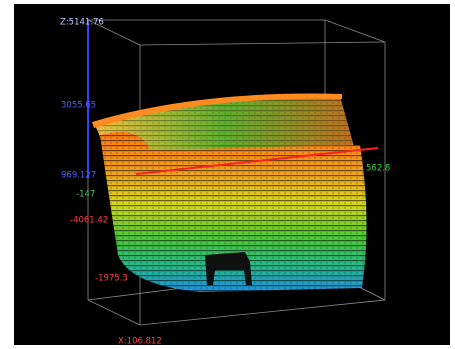 The width and height of the screenshot is (455, 349). Describe the element at coordinates (82, 23) in the screenshot. I see `z-max-label: Z:5141.76` at that location.